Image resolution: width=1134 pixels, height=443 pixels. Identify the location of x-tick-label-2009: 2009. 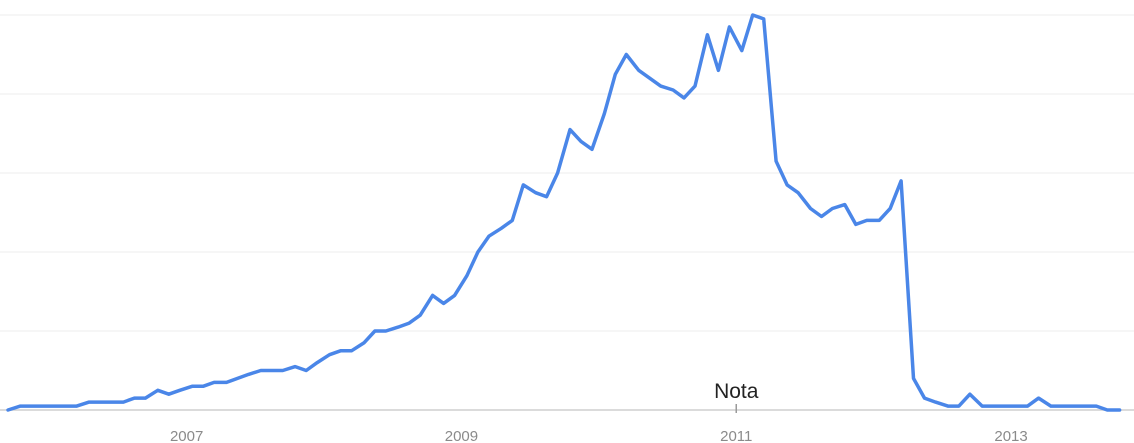
(461, 435).